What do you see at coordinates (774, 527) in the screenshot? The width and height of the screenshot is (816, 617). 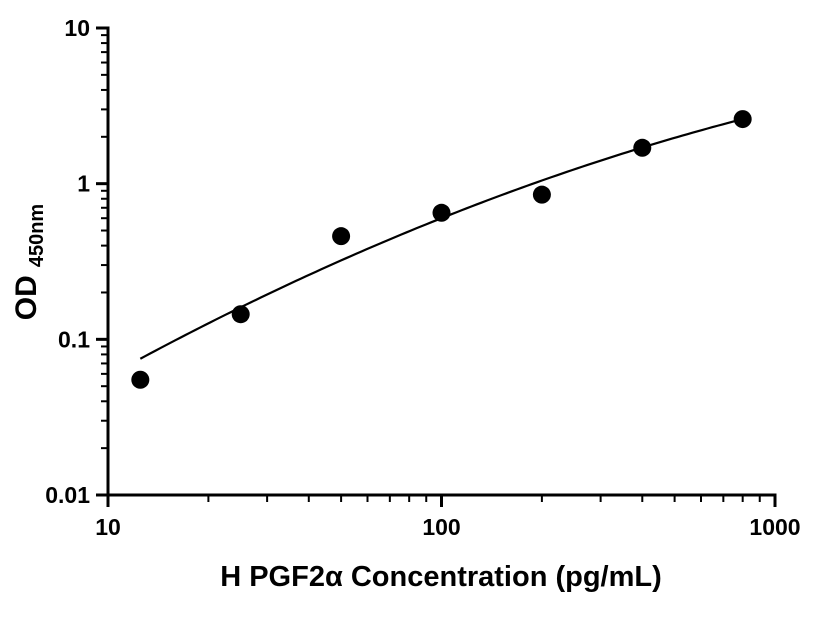 I see `x-tick-label: 1000` at bounding box center [774, 527].